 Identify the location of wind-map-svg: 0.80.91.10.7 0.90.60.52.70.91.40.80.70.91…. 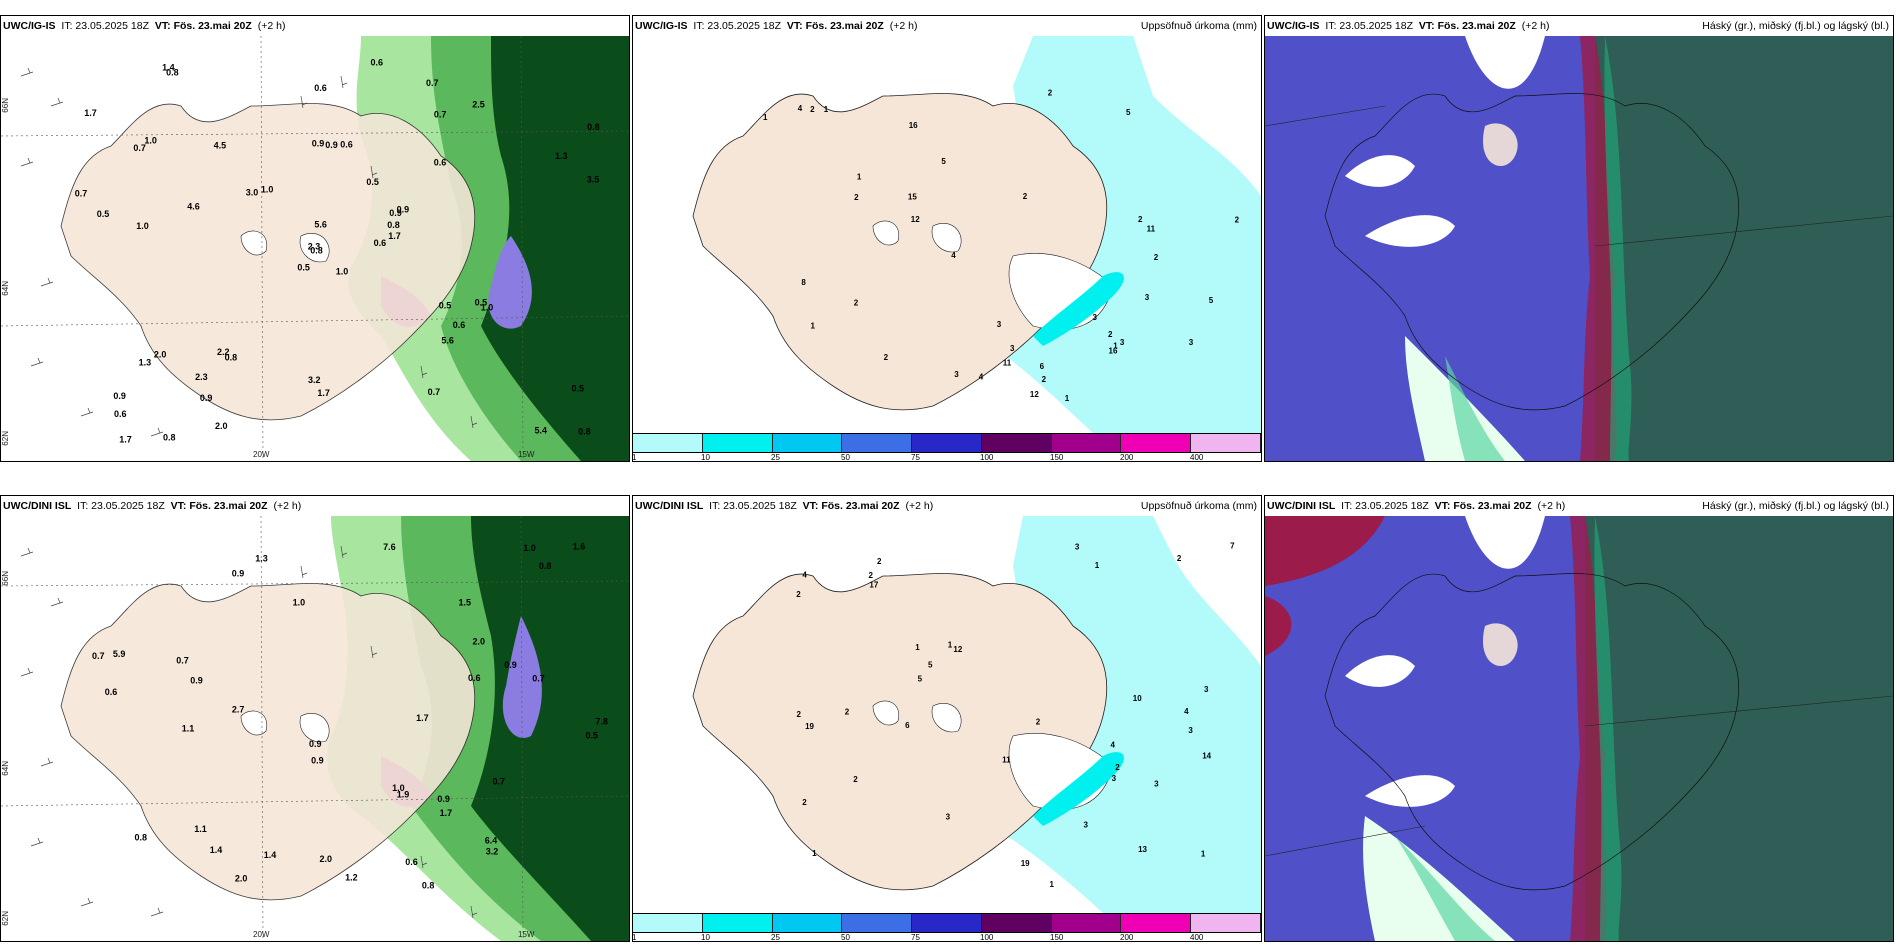
(315, 728).